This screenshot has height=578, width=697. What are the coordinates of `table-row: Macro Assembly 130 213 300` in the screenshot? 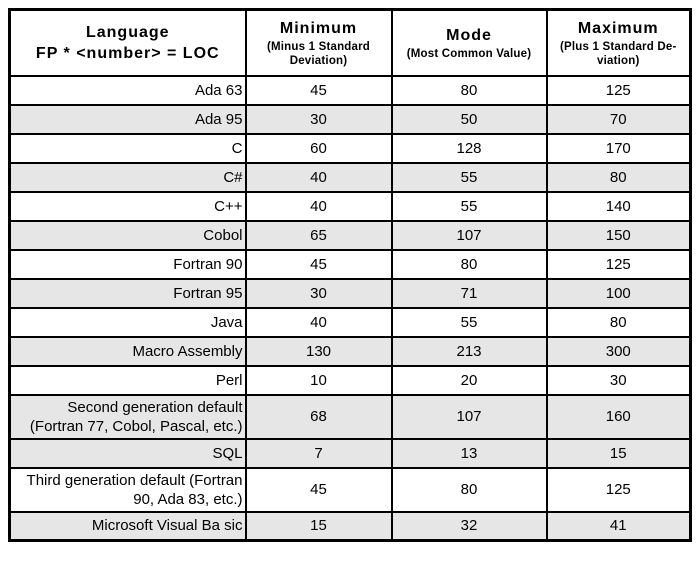 It's located at (350, 351).